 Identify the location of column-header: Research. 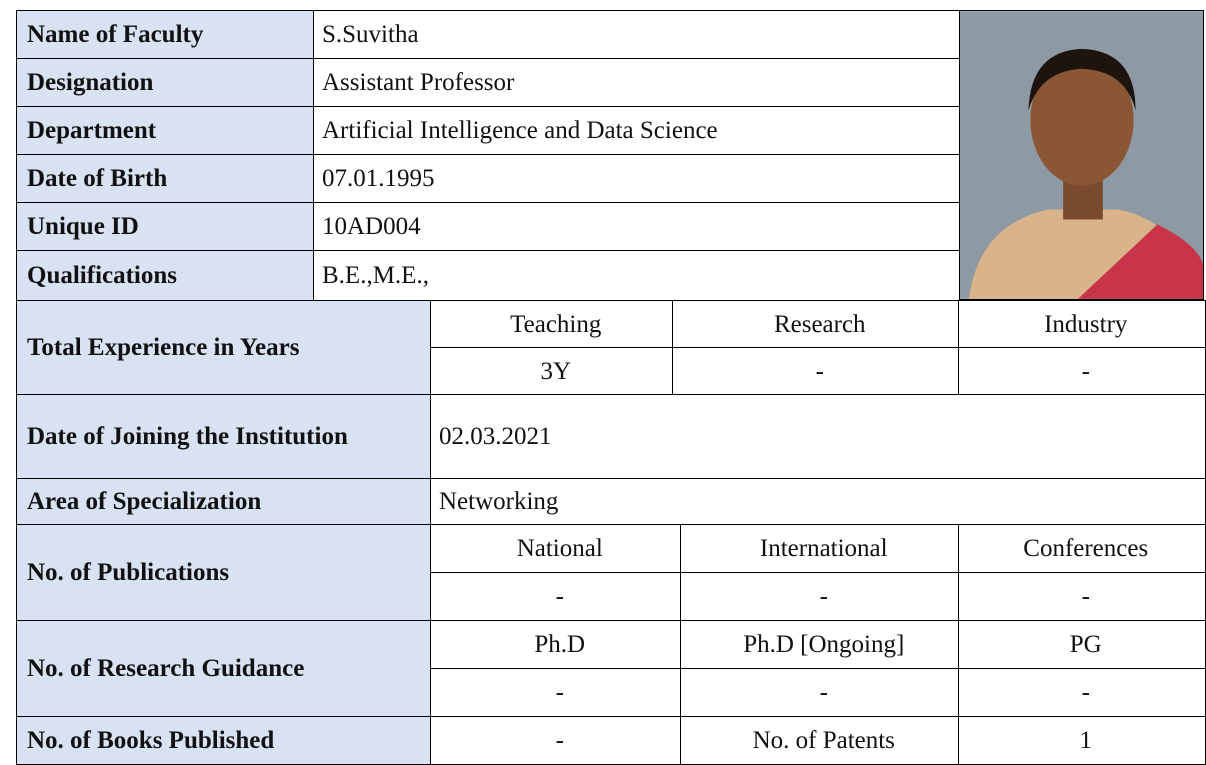
(816, 324).